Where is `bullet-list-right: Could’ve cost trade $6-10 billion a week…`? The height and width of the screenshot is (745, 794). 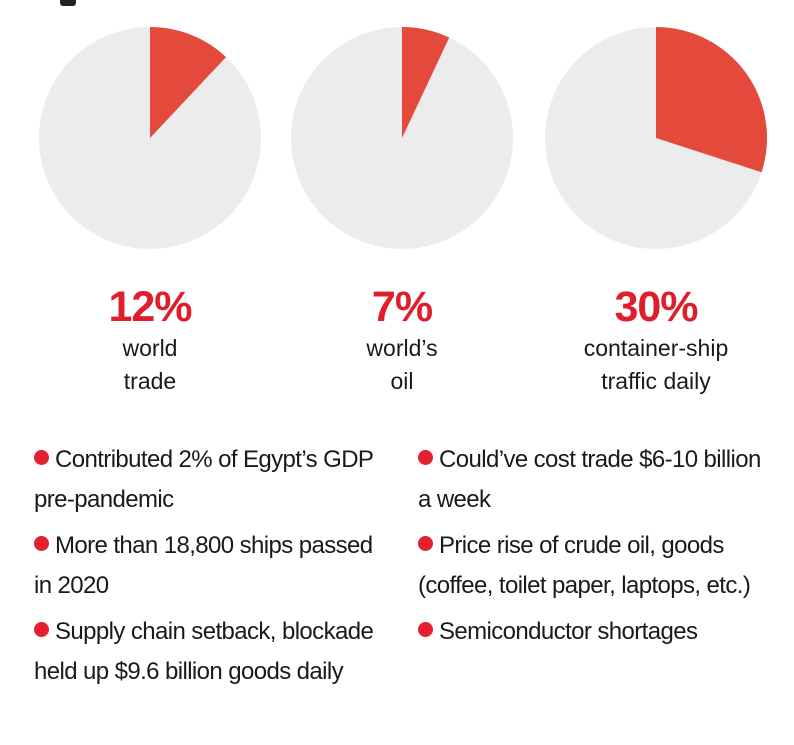 bullet-list-right: Could’ve cost trade $6-10 billion a week… is located at coordinates (598, 549).